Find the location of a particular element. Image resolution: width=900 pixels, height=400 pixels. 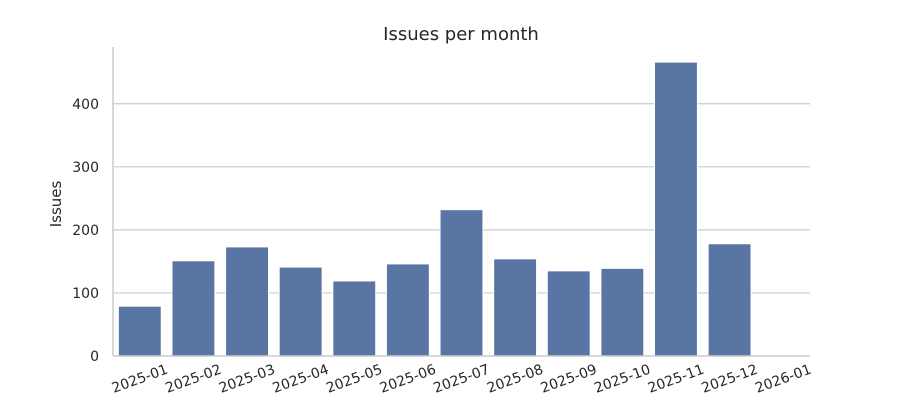

x-tick-label: 2026-01 is located at coordinates (783, 379).